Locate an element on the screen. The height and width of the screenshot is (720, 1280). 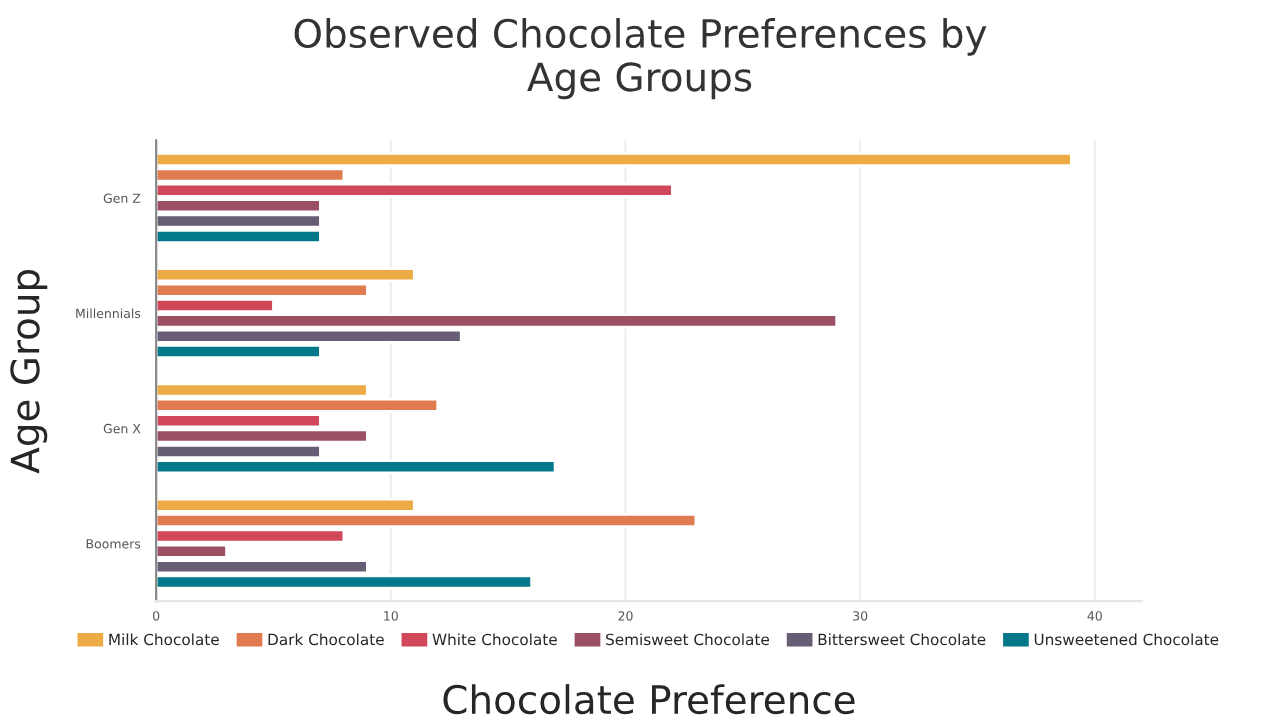
chart-title: Observed Chocolate Preferences by Age Groups is located at coordinates (640, 59).